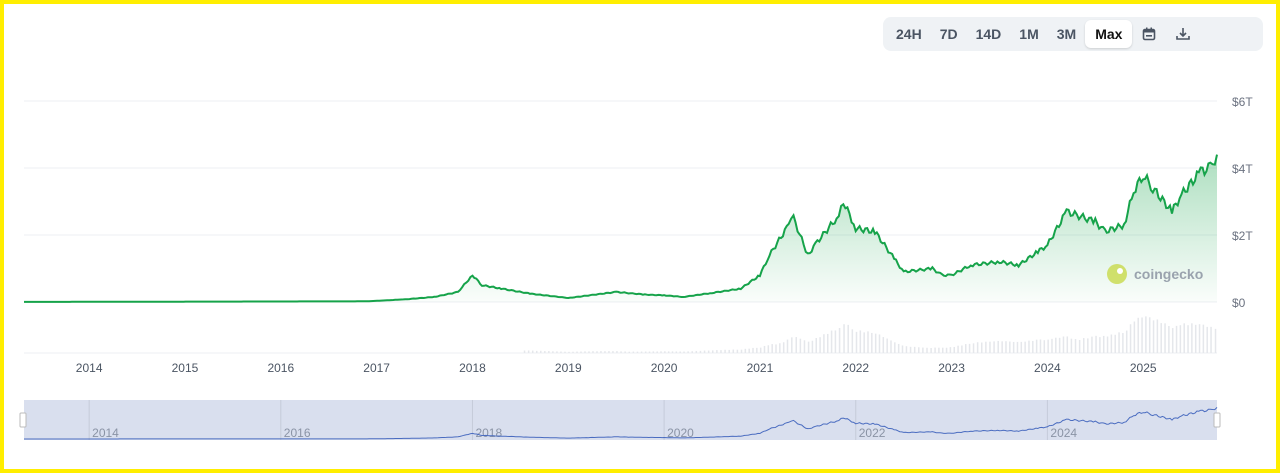 The image size is (1280, 473). Describe the element at coordinates (948, 34) in the screenshot. I see `range-7d-button: 7D` at that location.